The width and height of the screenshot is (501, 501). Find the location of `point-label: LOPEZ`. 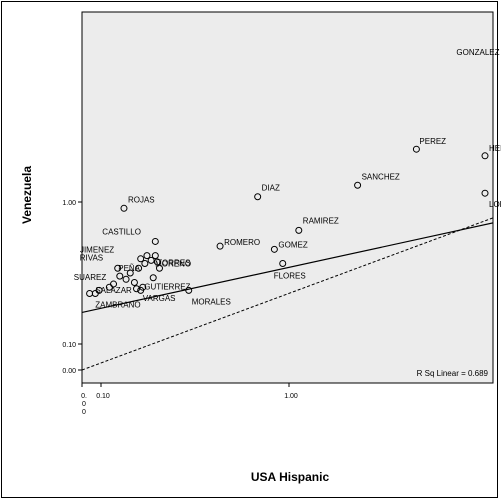

point-label: LOPEZ is located at coordinates (495, 204).